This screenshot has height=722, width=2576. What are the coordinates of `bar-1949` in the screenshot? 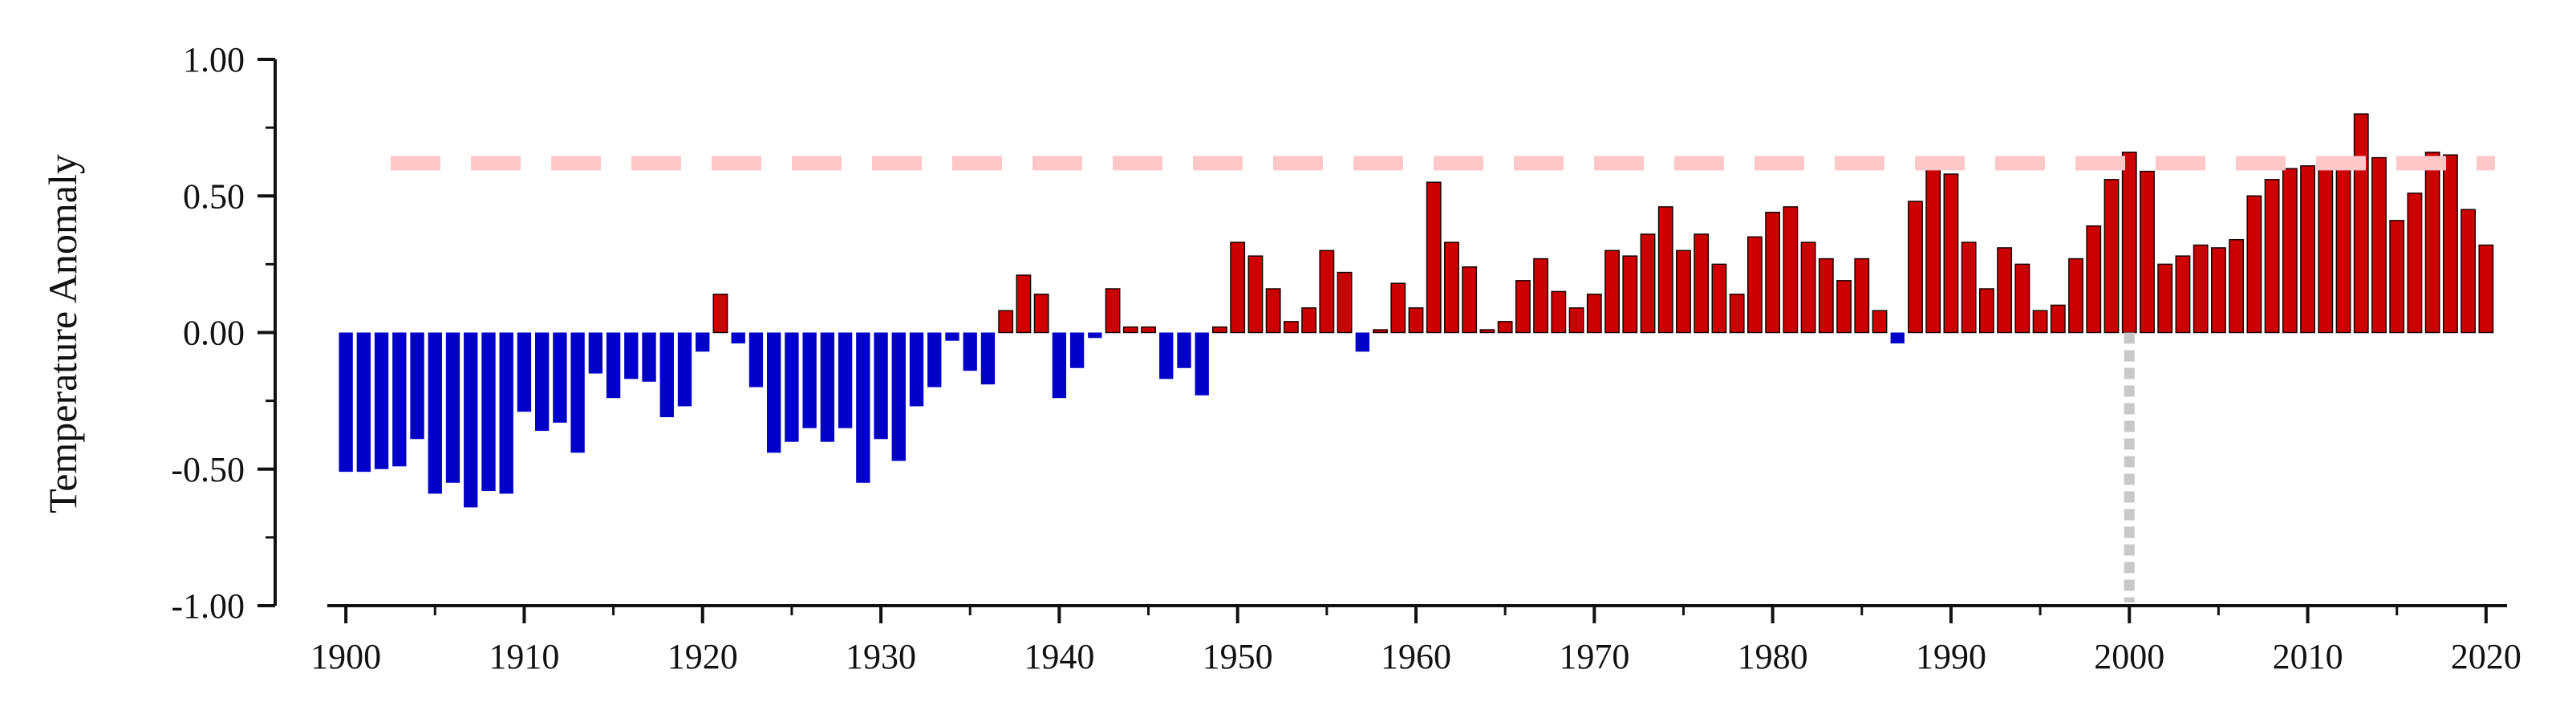 It's located at (1219, 330).